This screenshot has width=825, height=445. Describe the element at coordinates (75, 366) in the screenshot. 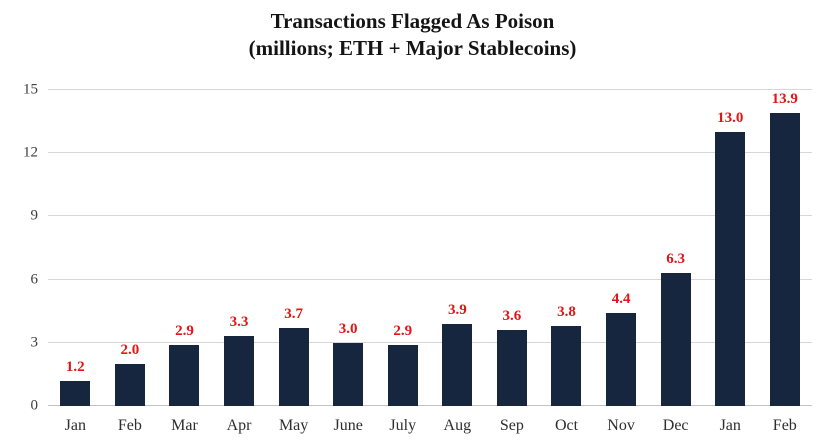

I see `bar-value-label: 1.2` at that location.